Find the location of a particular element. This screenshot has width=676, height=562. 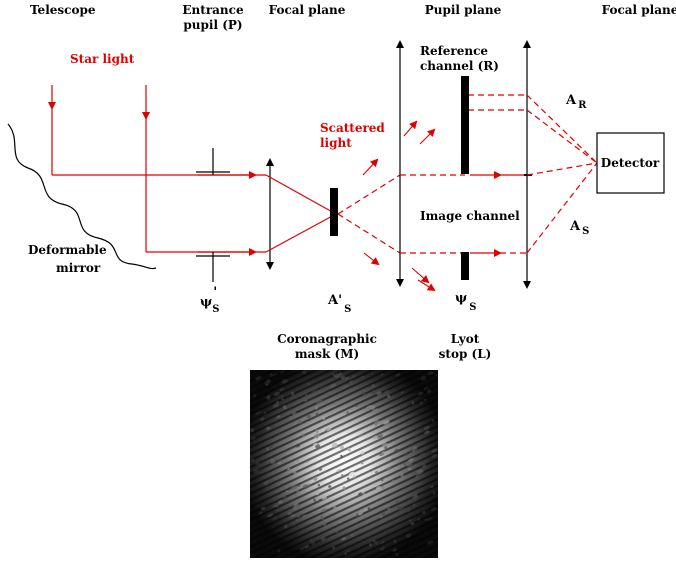

speckle-pattern-image is located at coordinates (344, 464).